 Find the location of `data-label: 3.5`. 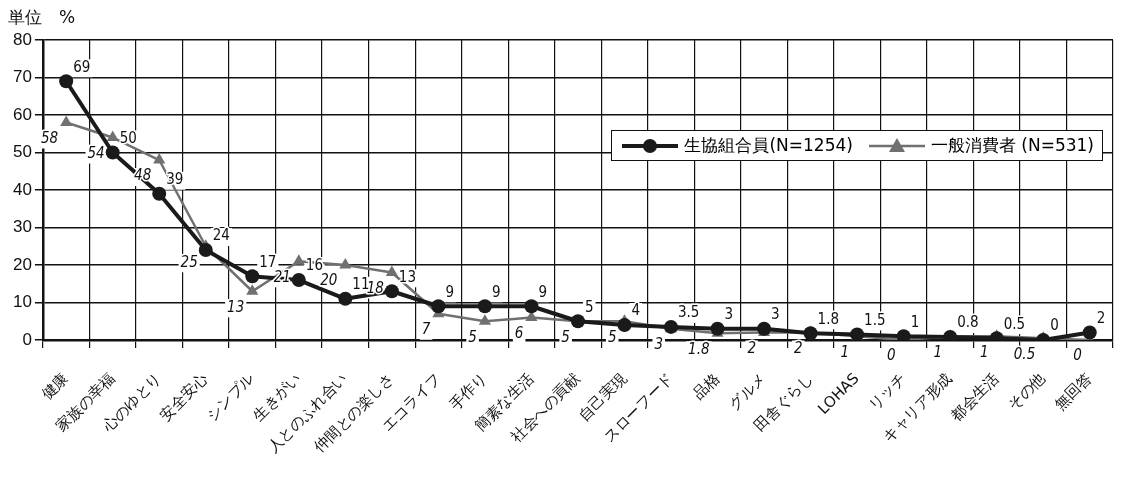

data-label: 3.5 is located at coordinates (689, 312).